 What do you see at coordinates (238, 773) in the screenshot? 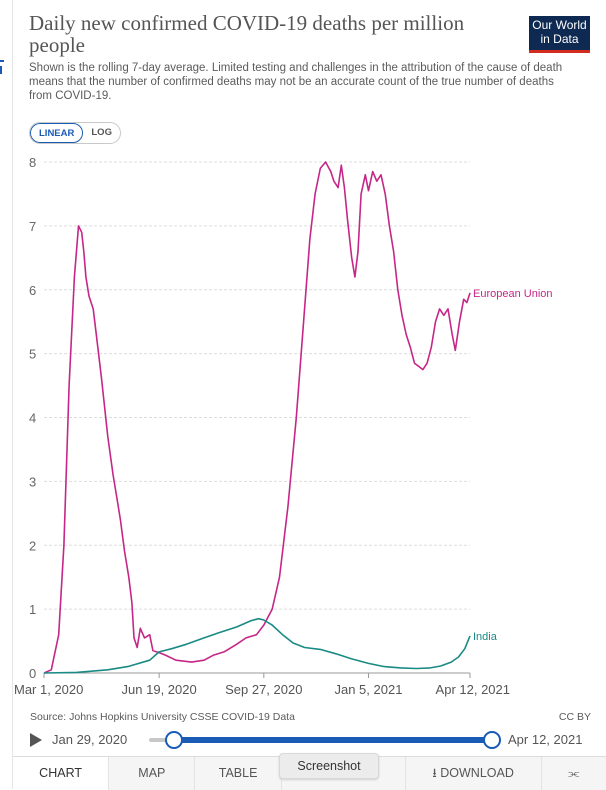
I see `tab-table: TABLE` at bounding box center [238, 773].